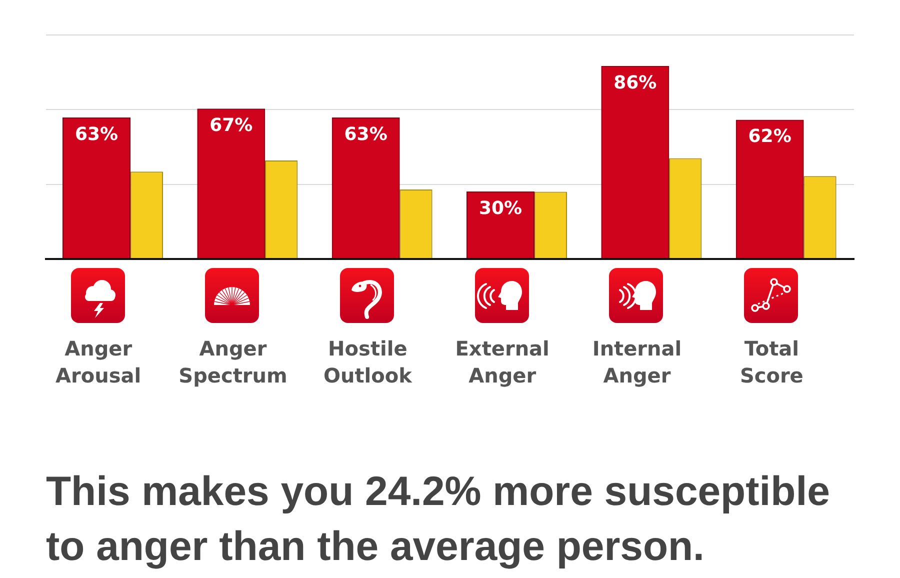 This screenshot has width=900, height=578. What do you see at coordinates (231, 125) in the screenshot?
I see `data-label: 67%` at bounding box center [231, 125].